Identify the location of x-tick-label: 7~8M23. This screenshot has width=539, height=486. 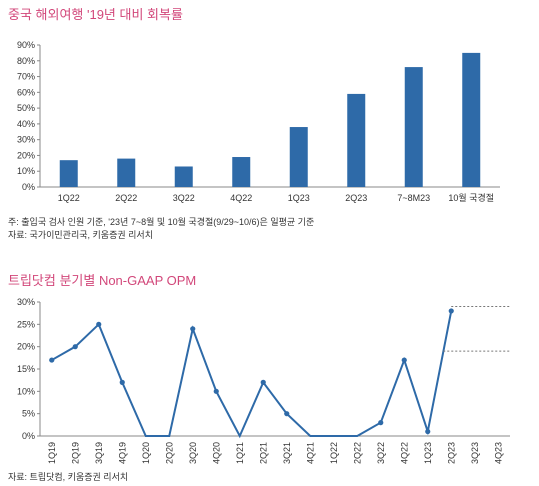
(413, 198).